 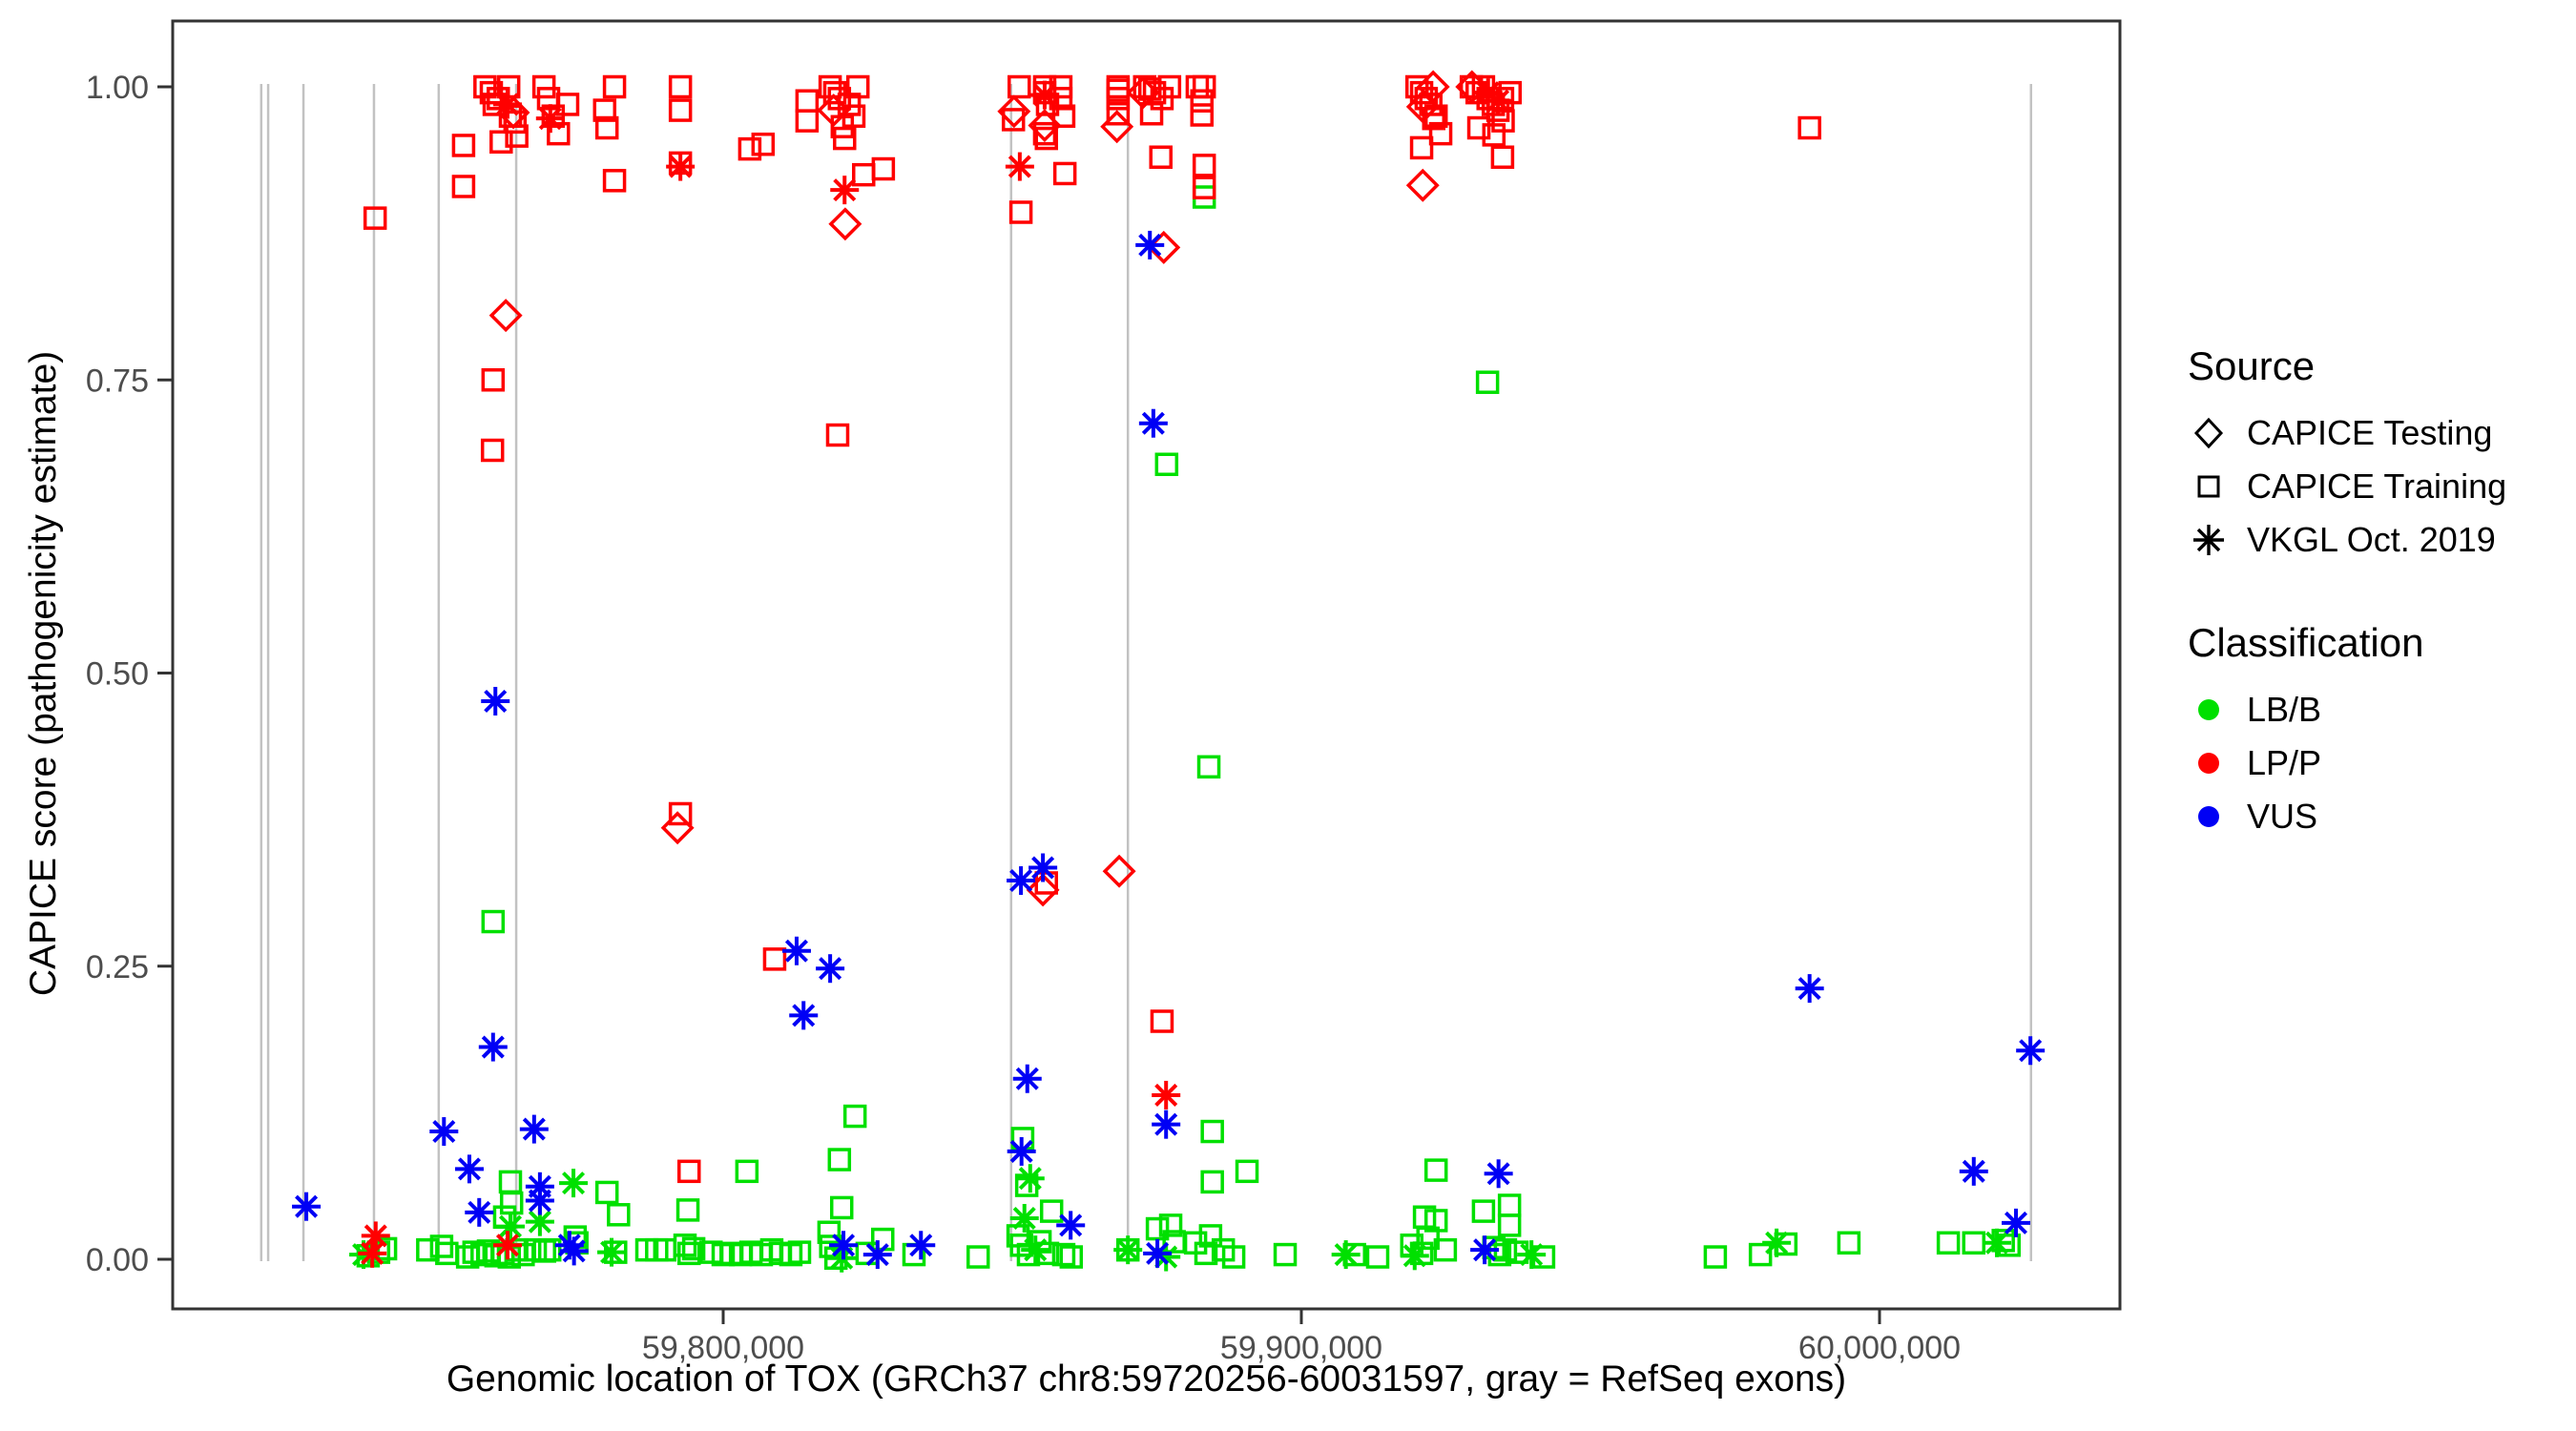 I want to click on legend-item-label: CAPICE Training, so click(x=2377, y=486).